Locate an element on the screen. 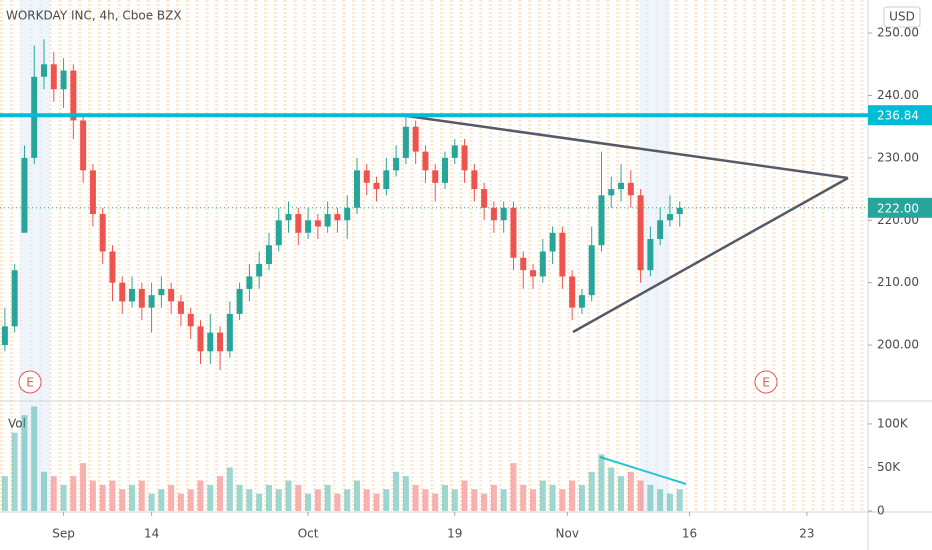 This screenshot has width=932, height=550. chart-title: WORKDAY INC, 4h, Cboe BZX is located at coordinates (94, 16).